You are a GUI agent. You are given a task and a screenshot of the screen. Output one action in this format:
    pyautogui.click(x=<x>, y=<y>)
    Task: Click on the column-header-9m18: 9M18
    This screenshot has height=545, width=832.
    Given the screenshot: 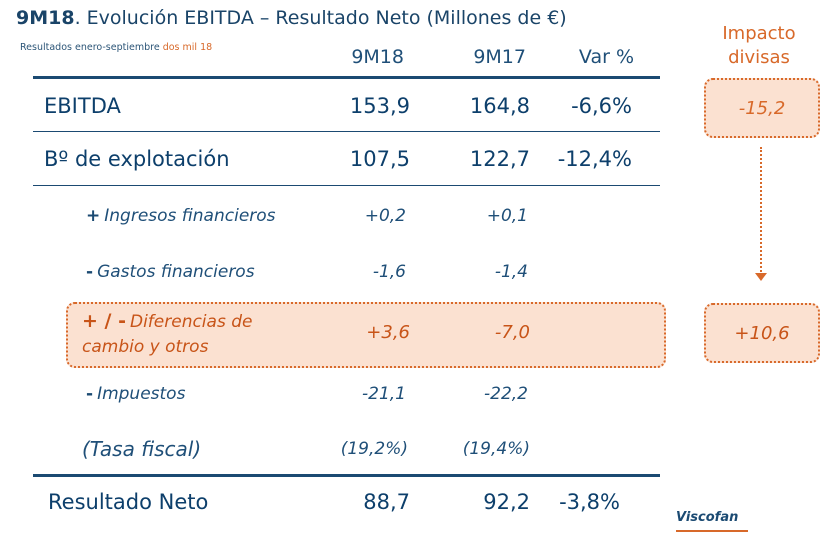 What is the action you would take?
    pyautogui.click(x=377, y=57)
    